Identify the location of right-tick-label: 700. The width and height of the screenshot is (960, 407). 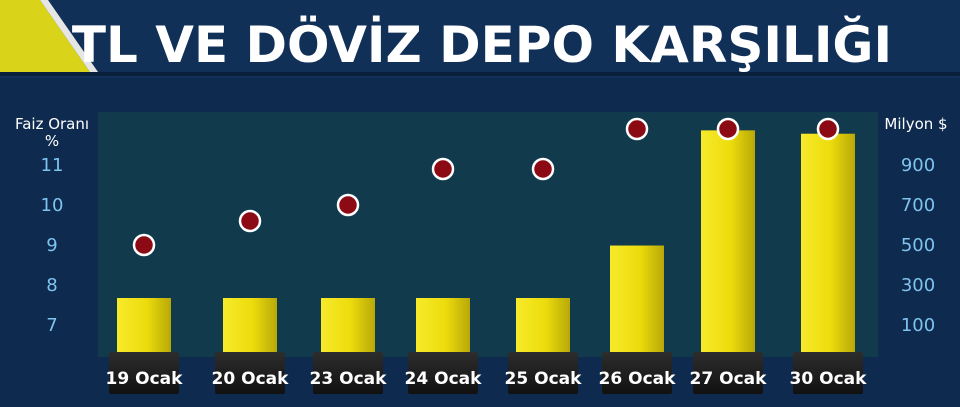
(918, 205).